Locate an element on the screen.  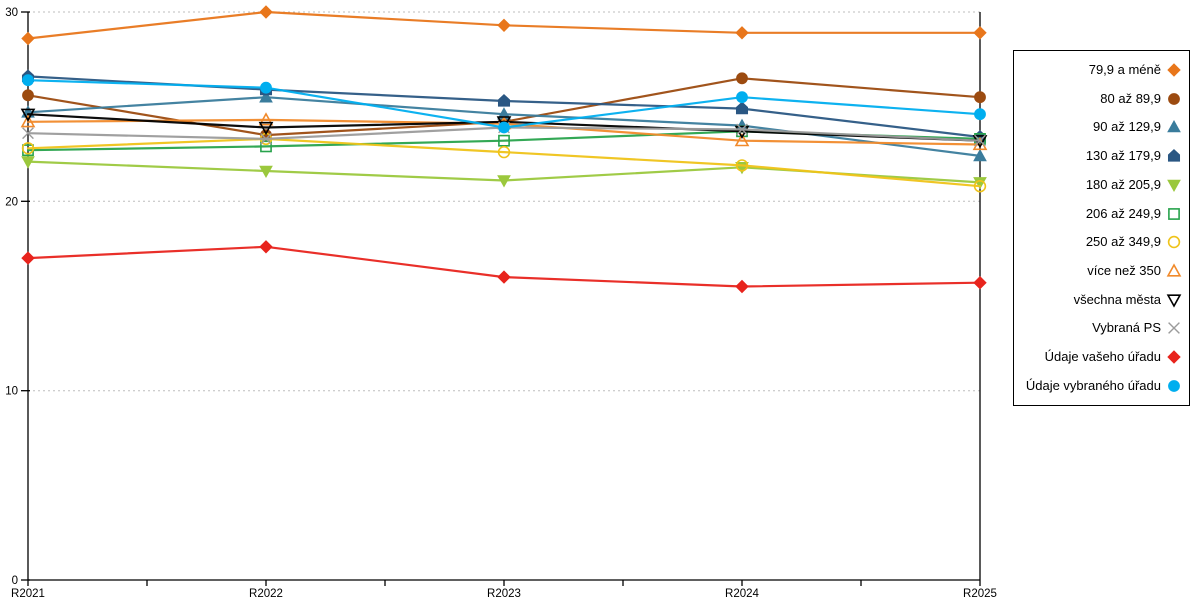
legend-item-label: 90 až 129,9 is located at coordinates (1127, 127).